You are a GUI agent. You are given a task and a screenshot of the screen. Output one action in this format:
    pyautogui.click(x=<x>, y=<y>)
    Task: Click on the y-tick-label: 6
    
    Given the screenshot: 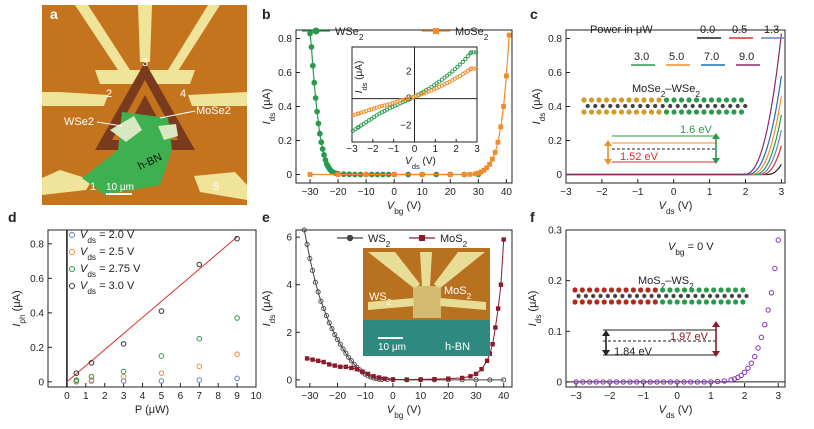 What is the action you would take?
    pyautogui.click(x=289, y=238)
    